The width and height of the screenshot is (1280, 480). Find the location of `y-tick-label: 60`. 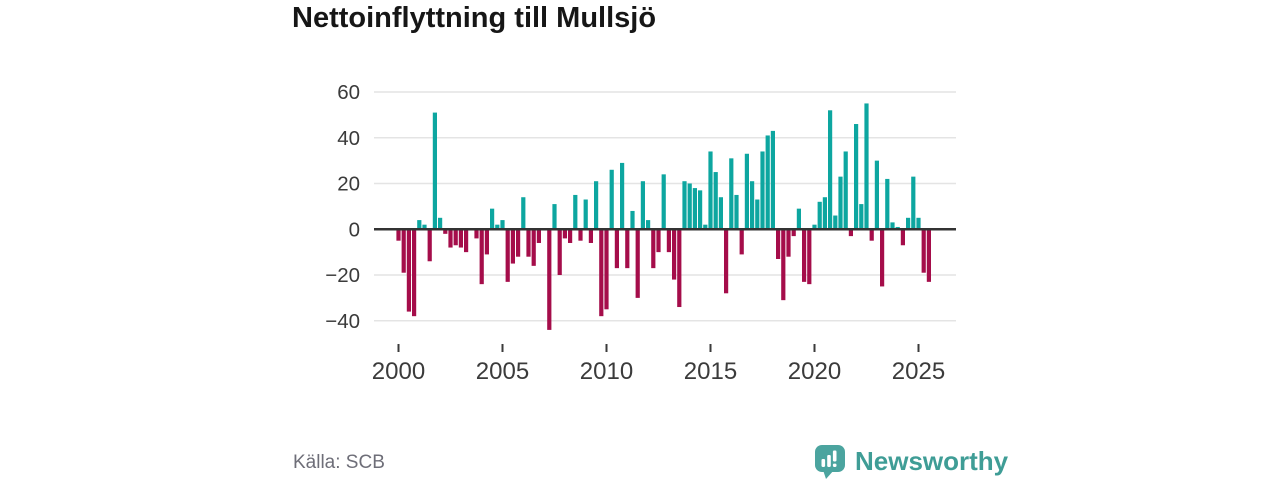

y-tick-label: 60 is located at coordinates (348, 92).